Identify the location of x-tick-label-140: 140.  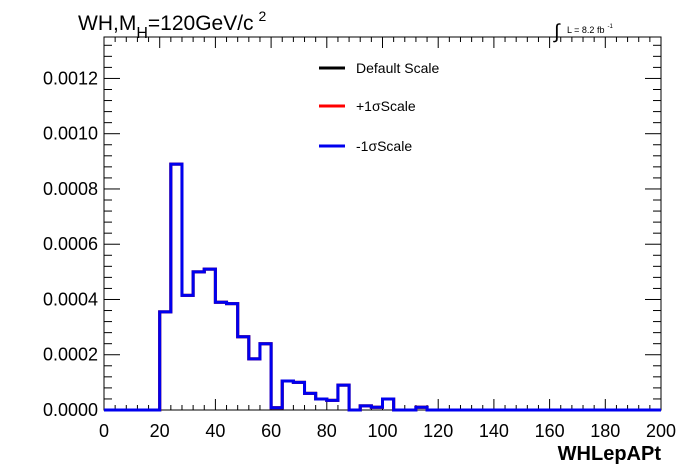
(494, 431).